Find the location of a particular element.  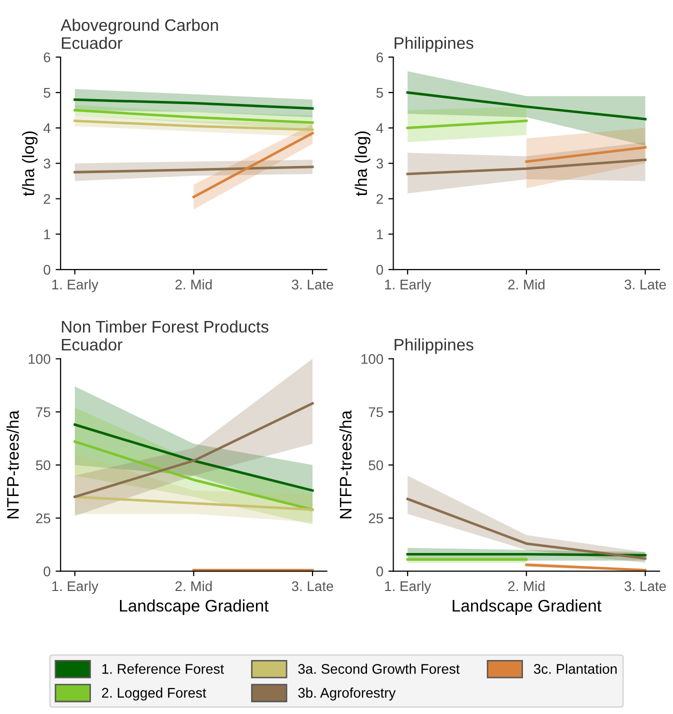

chart-title: Aboveground Carbon is located at coordinates (139, 26).